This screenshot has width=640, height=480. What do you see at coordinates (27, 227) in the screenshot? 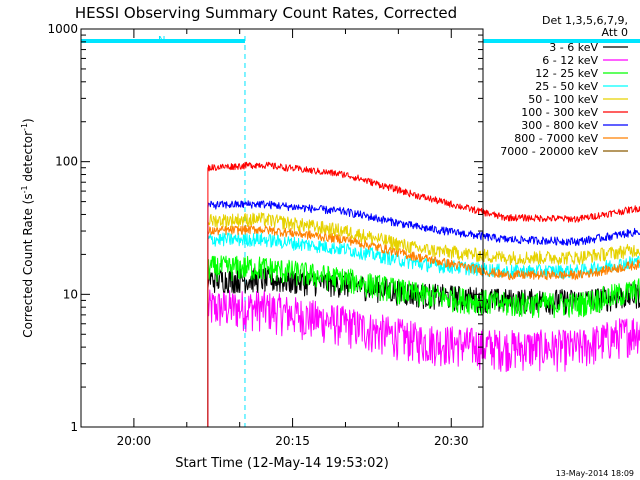
I see `y-axis-label: Corrected Count Rate (s-1 detector-1)` at bounding box center [27, 227].